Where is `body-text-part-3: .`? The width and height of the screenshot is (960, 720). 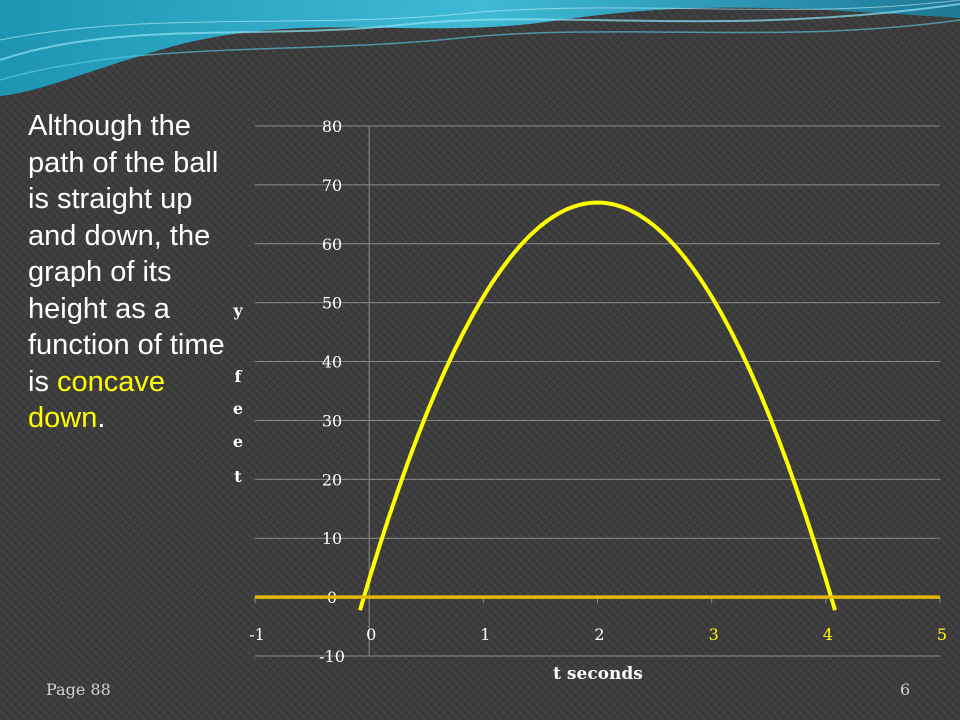 body-text-part-3: . is located at coordinates (101, 418).